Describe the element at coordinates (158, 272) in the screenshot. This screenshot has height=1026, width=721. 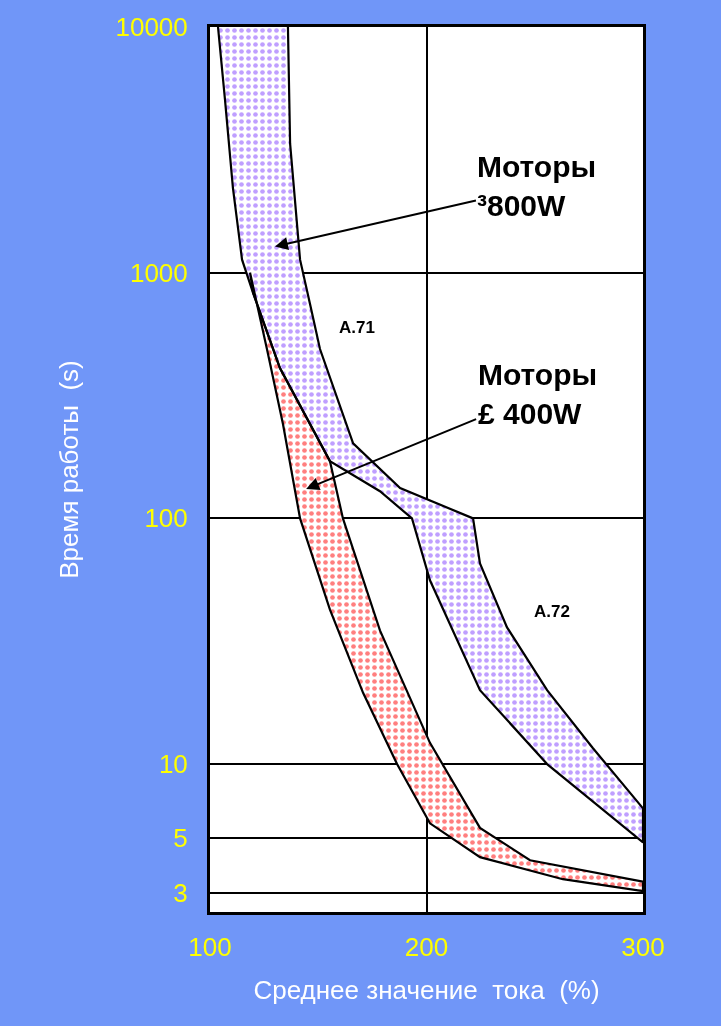
I see `y-tick-label: 1000` at that location.